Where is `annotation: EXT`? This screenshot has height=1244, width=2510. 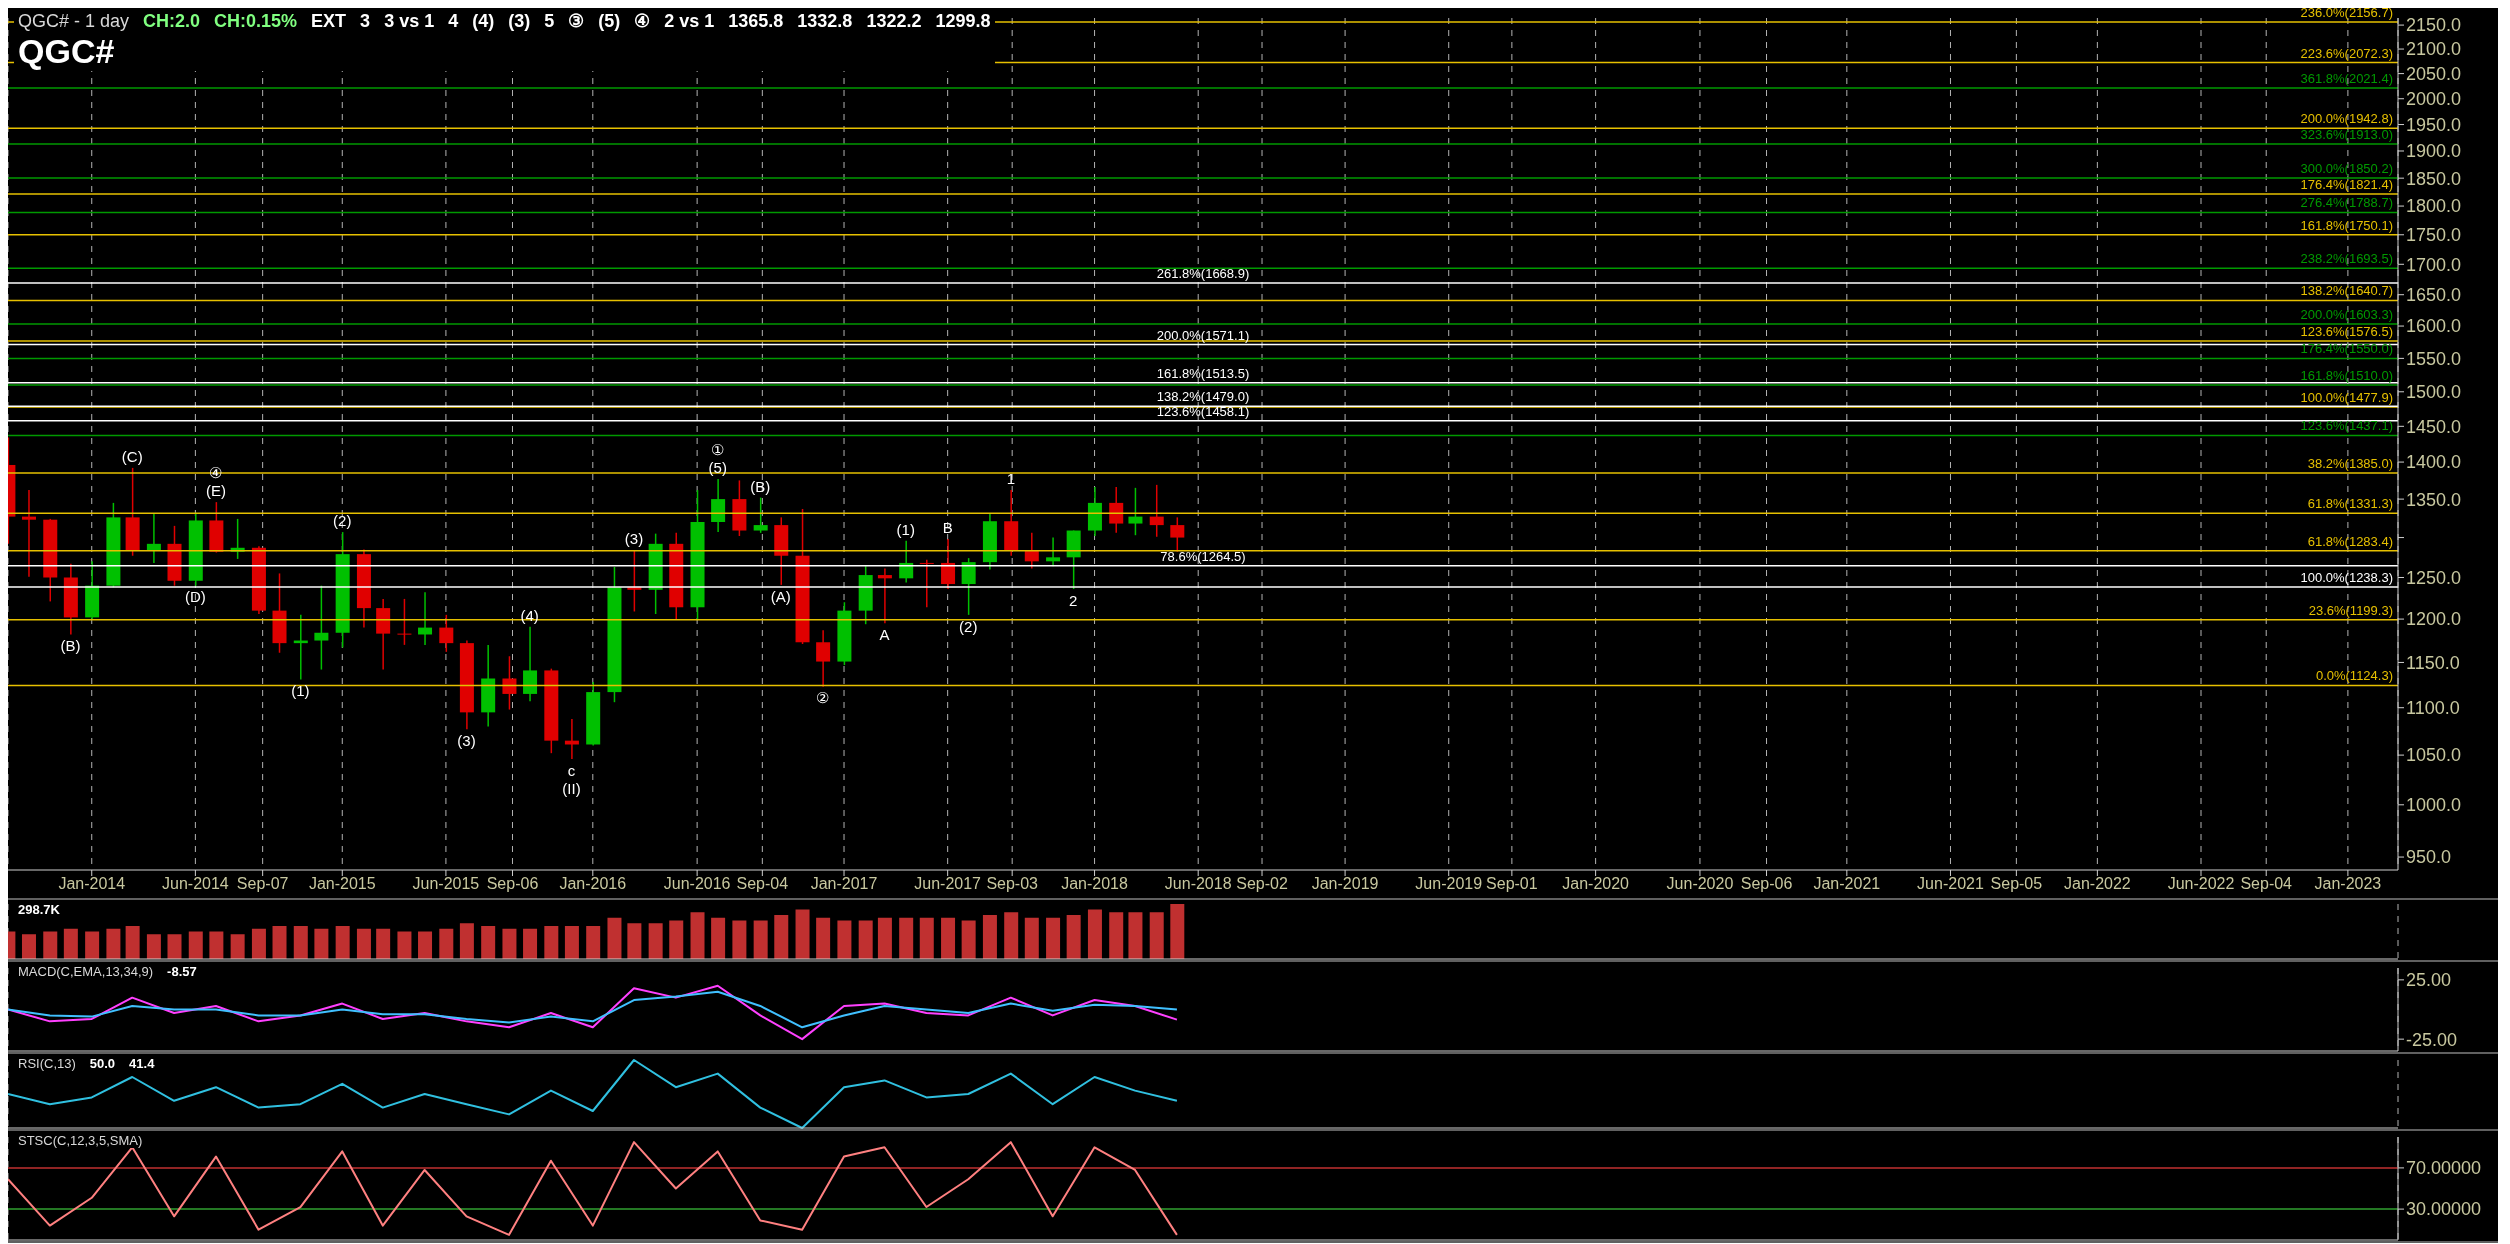
annotation: EXT is located at coordinates (329, 21).